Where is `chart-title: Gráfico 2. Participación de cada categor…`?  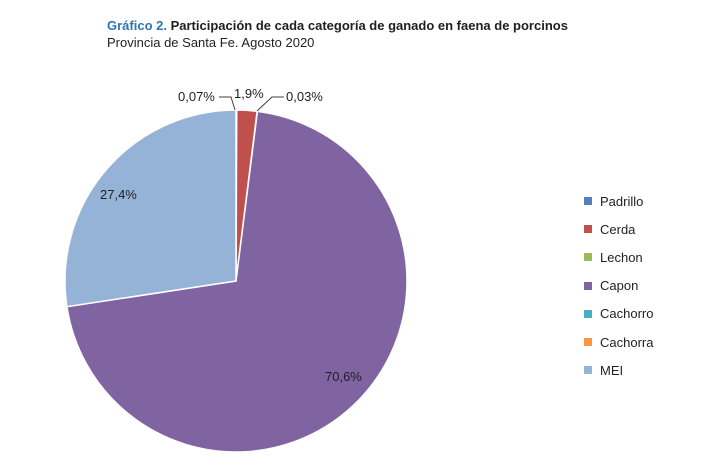 chart-title: Gráfico 2. Participación de cada categor… is located at coordinates (337, 25).